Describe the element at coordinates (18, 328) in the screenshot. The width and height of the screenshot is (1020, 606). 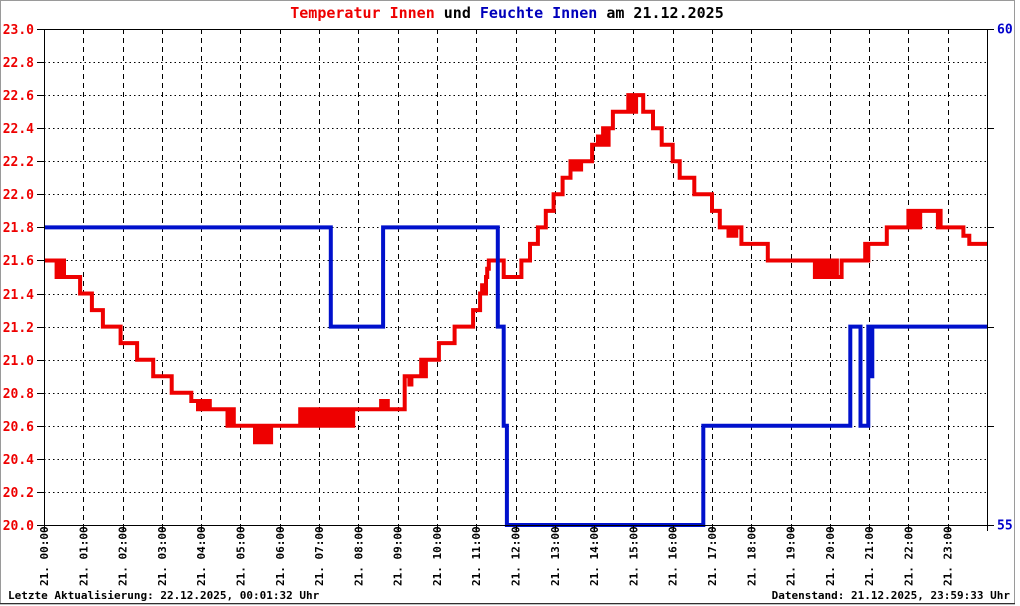
I see `y-left-tick-label: 21.2` at that location.